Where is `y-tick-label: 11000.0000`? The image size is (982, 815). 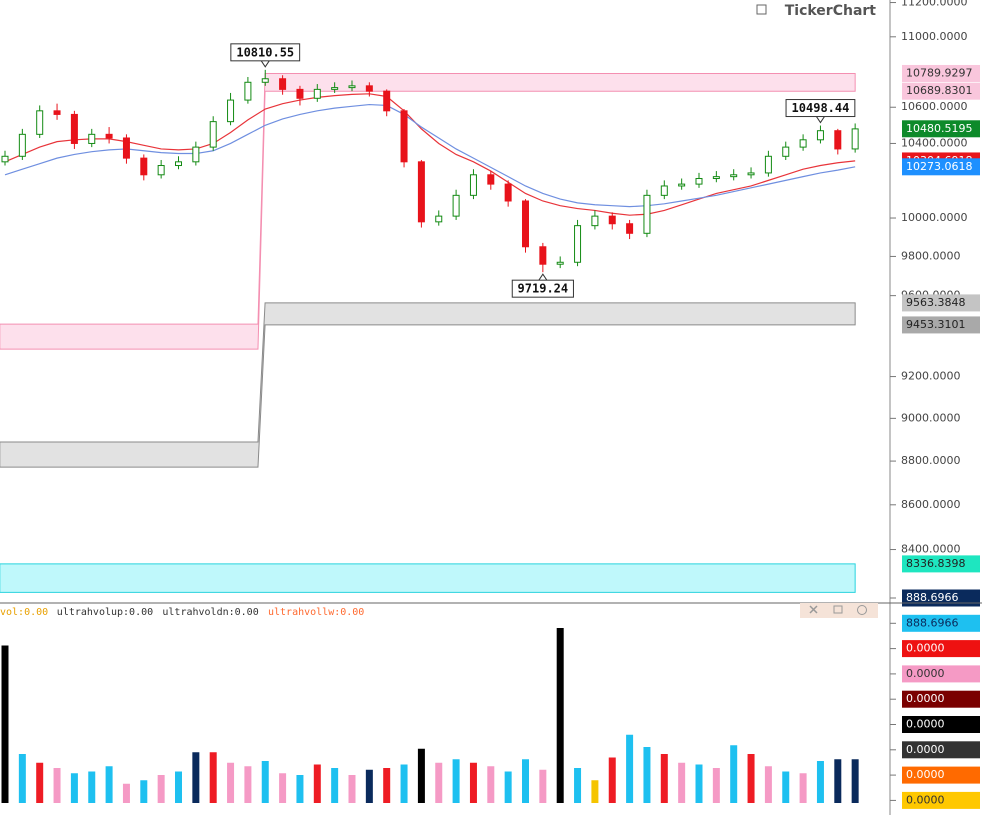
y-tick-label: 11000.0000 is located at coordinates (934, 36).